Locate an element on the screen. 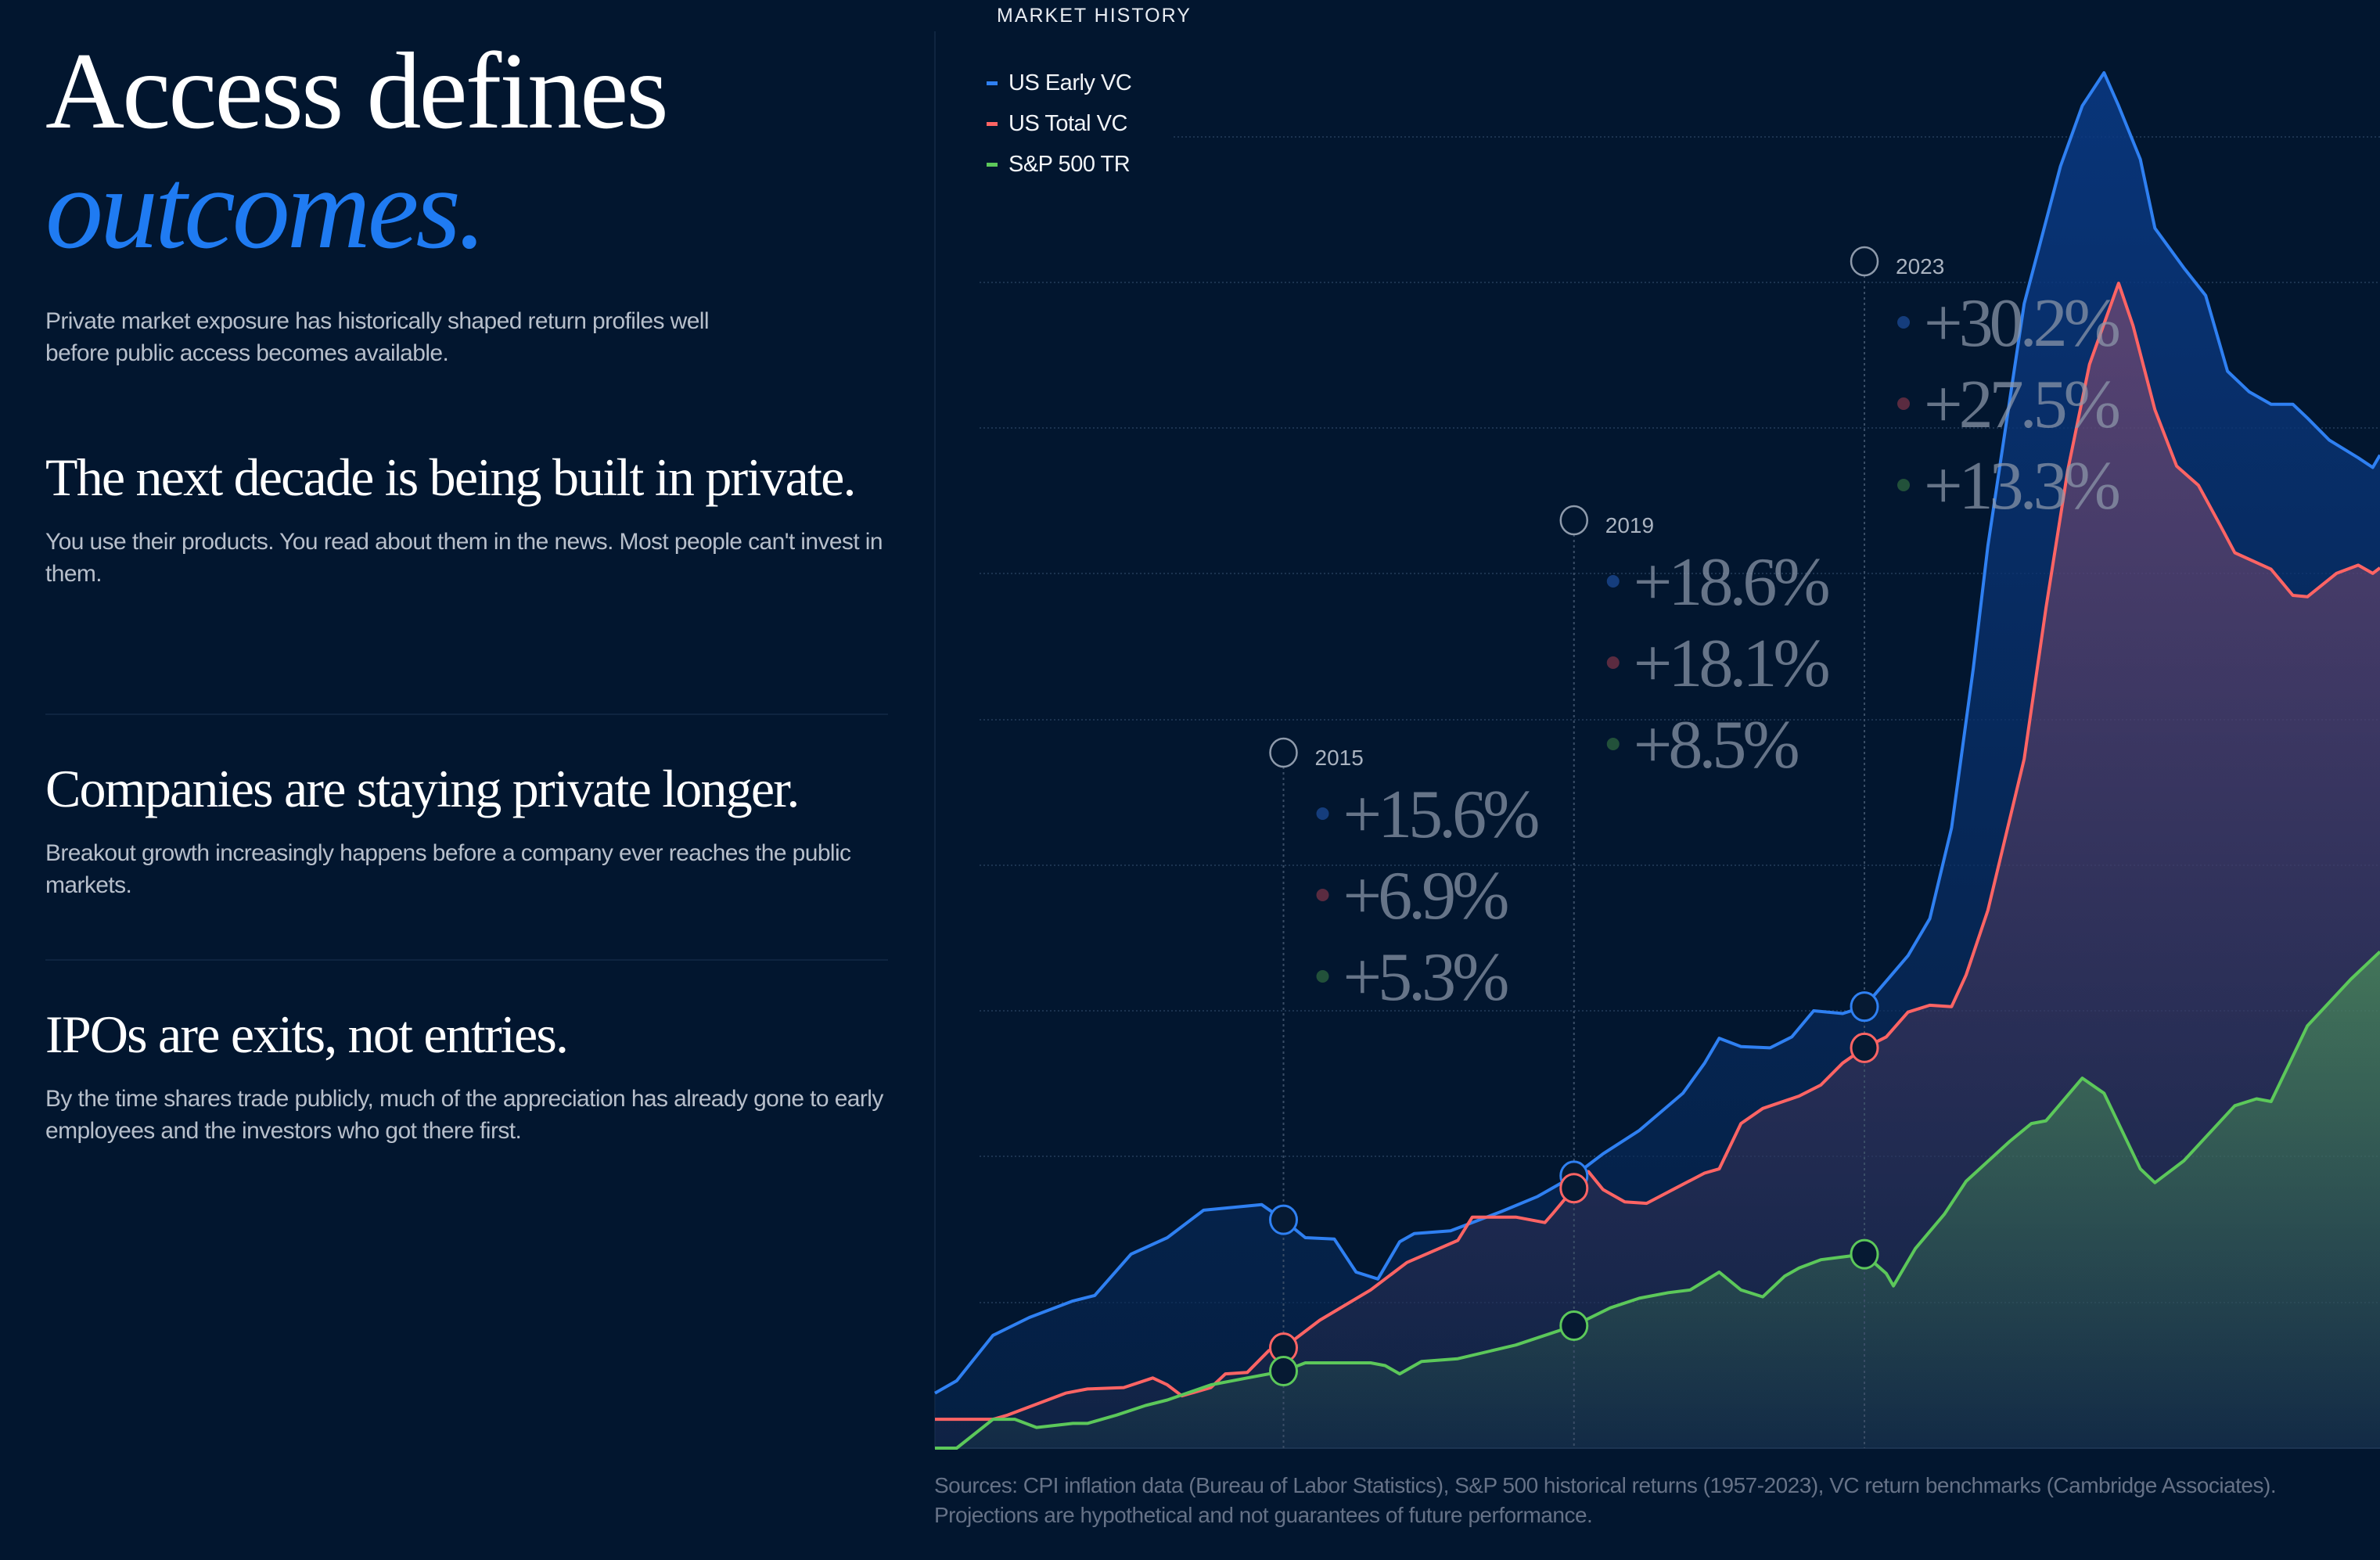 The image size is (2380, 1560). legend-item-sp500-tr: S&P 500 TR is located at coordinates (1059, 165).